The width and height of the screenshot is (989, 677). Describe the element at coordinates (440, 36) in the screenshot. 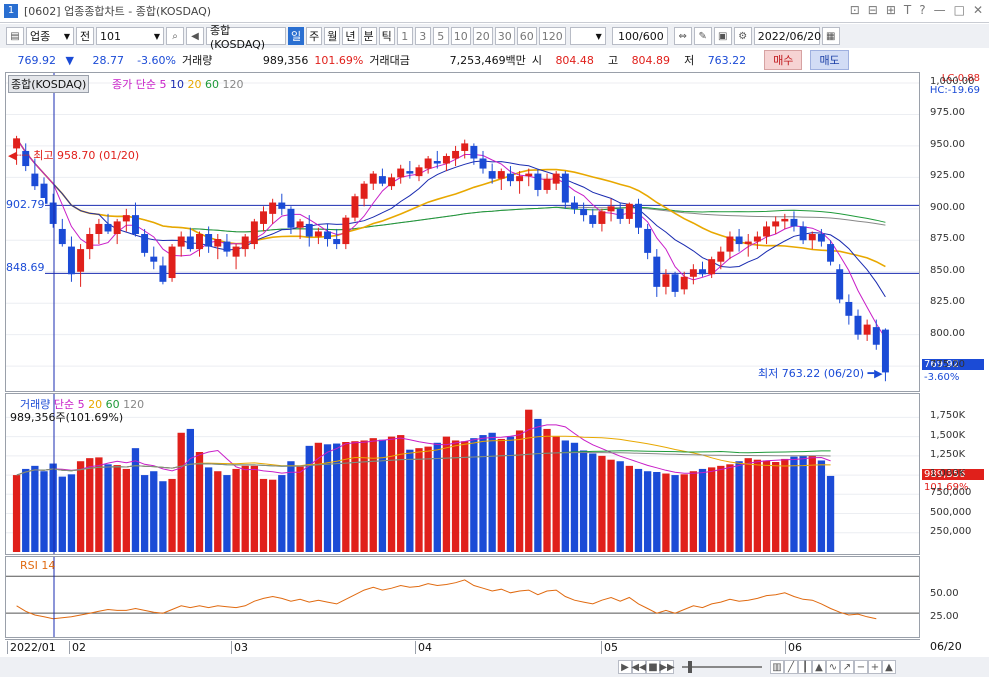

I see `tab-number-5: 5` at that location.